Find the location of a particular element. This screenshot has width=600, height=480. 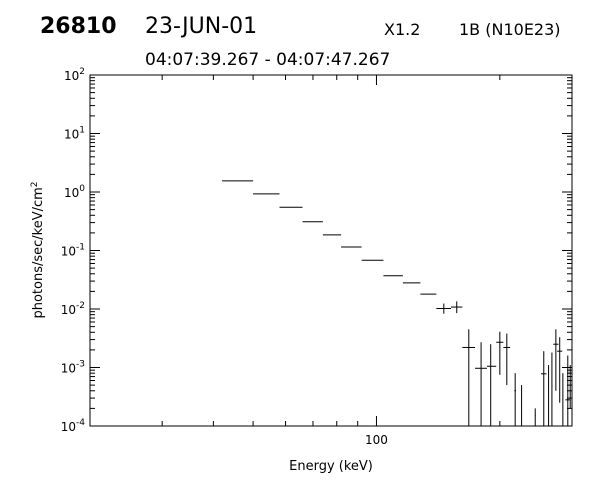

y-tick-label: 10⁻¹ is located at coordinates (73, 251).